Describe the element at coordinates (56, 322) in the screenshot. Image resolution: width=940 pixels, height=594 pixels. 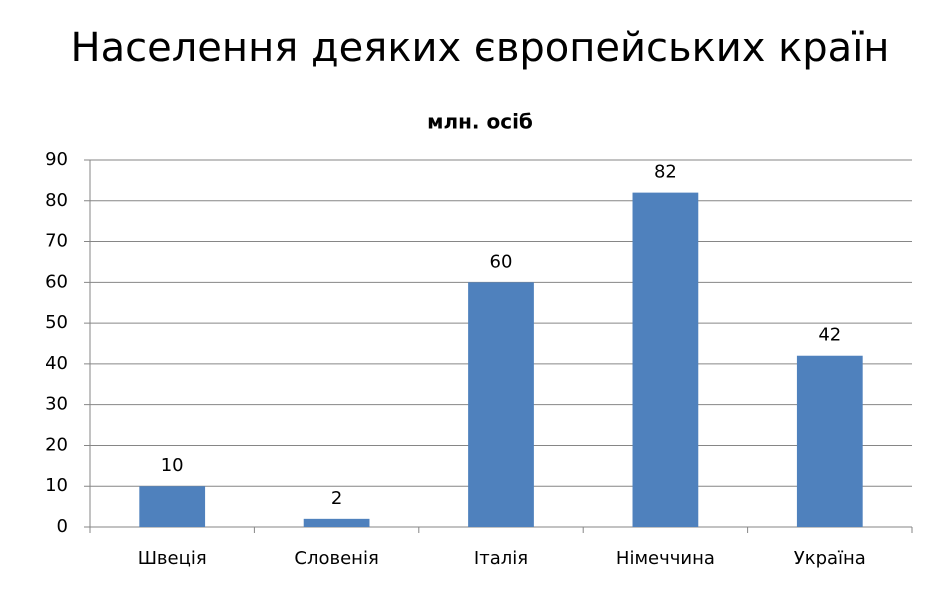
I see `y-tick-label: 50` at that location.